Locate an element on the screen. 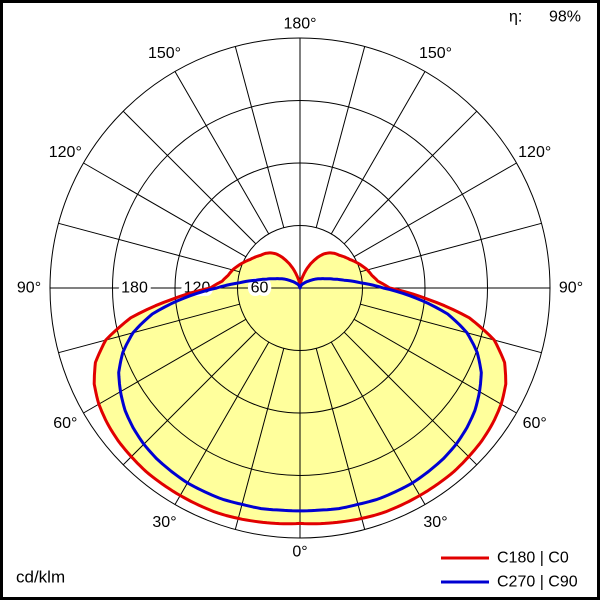 Image resolution: width=600 pixels, height=605 pixels. angle-label-150-left: 150° is located at coordinates (164, 53).